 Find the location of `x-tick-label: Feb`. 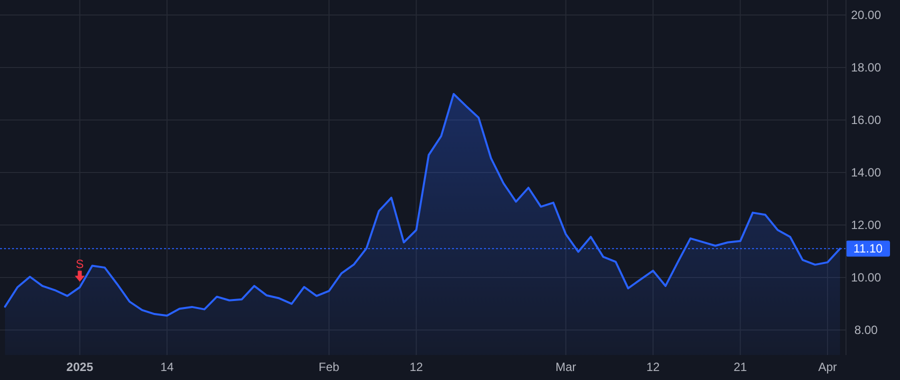

x-tick-label: Feb is located at coordinates (329, 367).